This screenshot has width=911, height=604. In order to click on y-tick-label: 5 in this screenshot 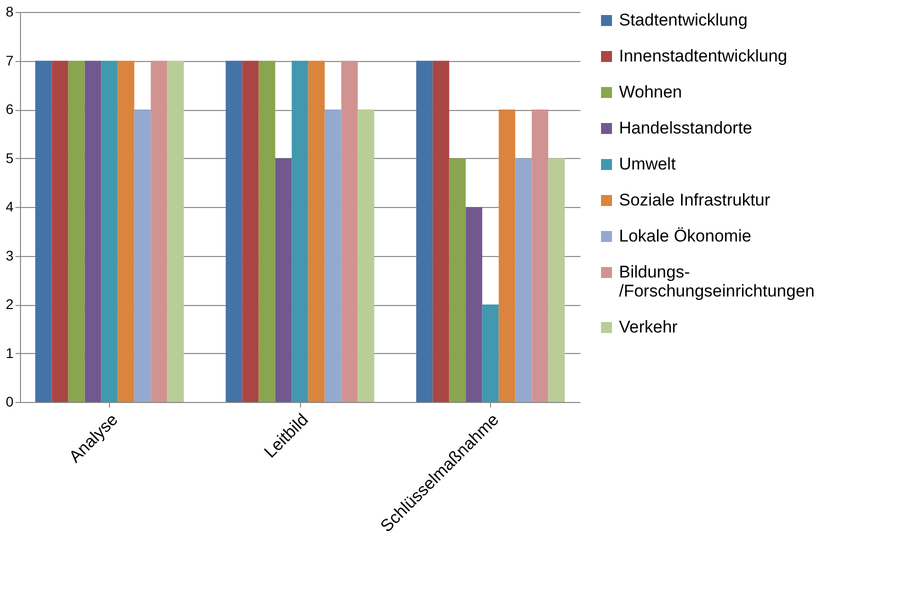, I will do `click(10, 158)`.